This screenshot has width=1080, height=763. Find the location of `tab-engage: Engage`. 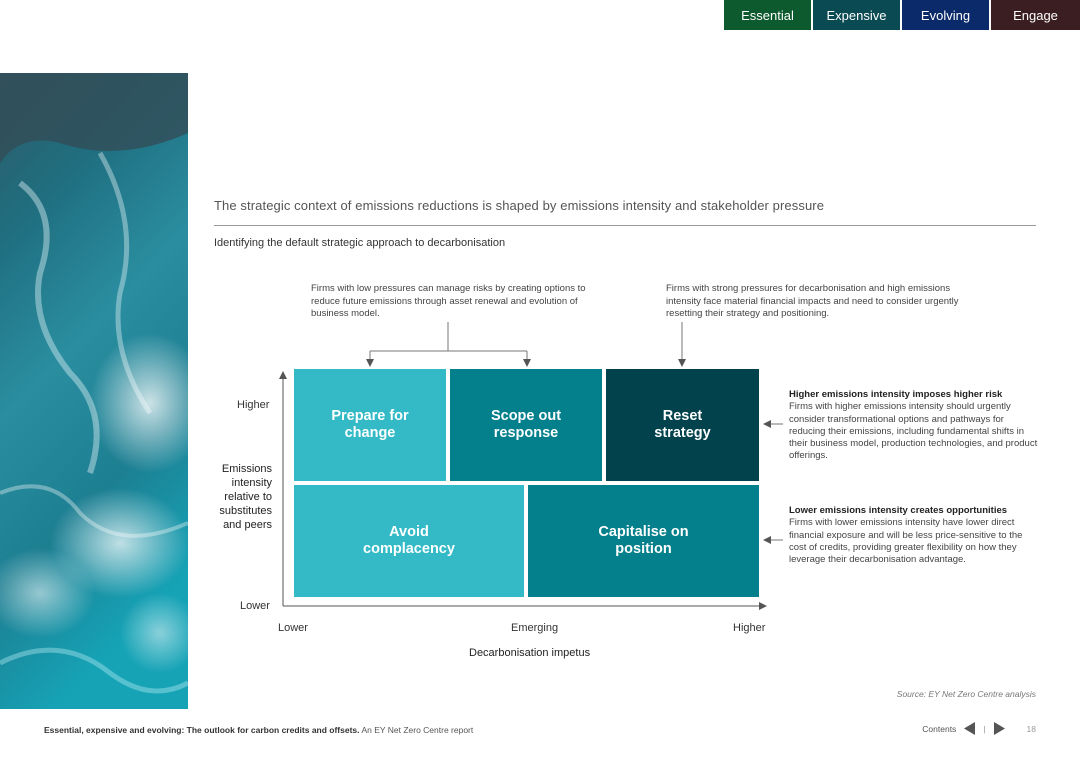

tab-engage: Engage is located at coordinates (1035, 15).